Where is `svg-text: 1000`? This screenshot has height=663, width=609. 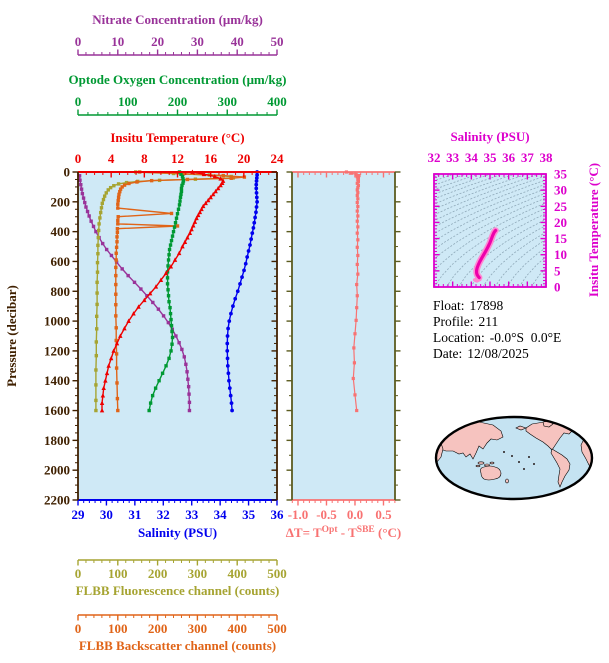
svg-text: 1000 is located at coordinates (57, 321).